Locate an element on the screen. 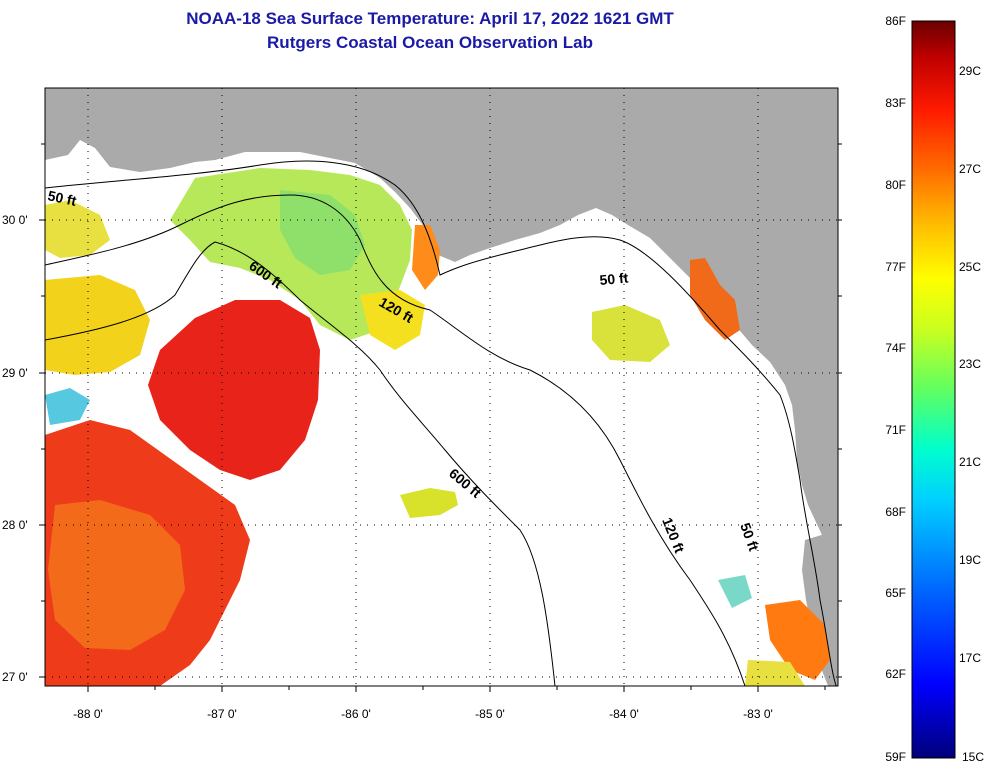  colorbar-f-label: 62F is located at coordinates (895, 674).